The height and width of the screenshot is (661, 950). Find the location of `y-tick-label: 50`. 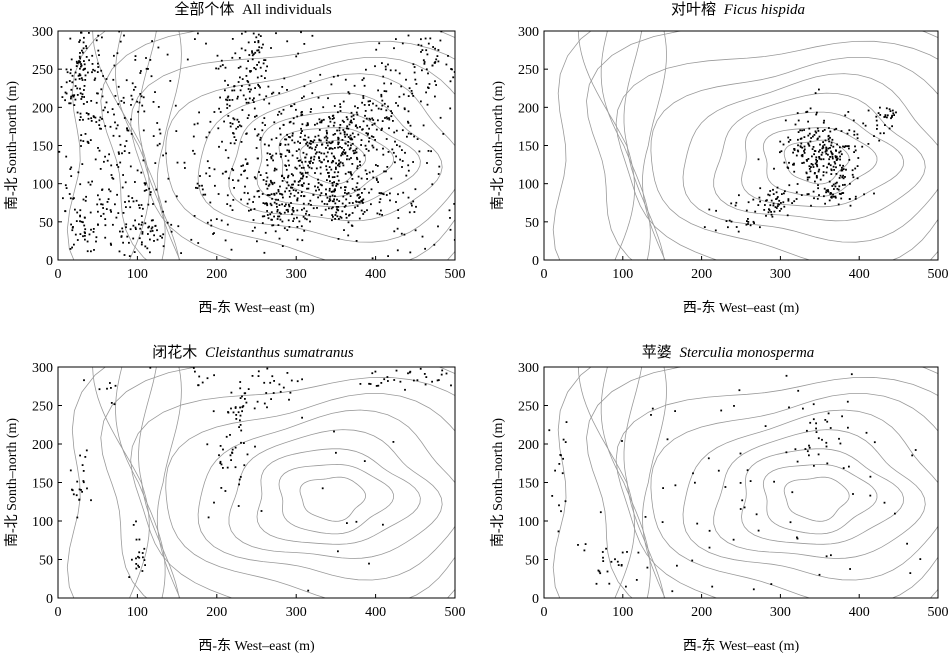

y-tick-label: 50 is located at coordinates (46, 223).